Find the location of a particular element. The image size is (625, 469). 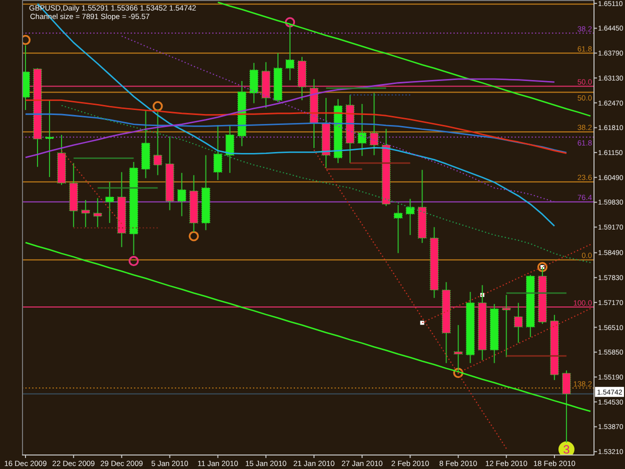

annotation: 3 is located at coordinates (566, 449).